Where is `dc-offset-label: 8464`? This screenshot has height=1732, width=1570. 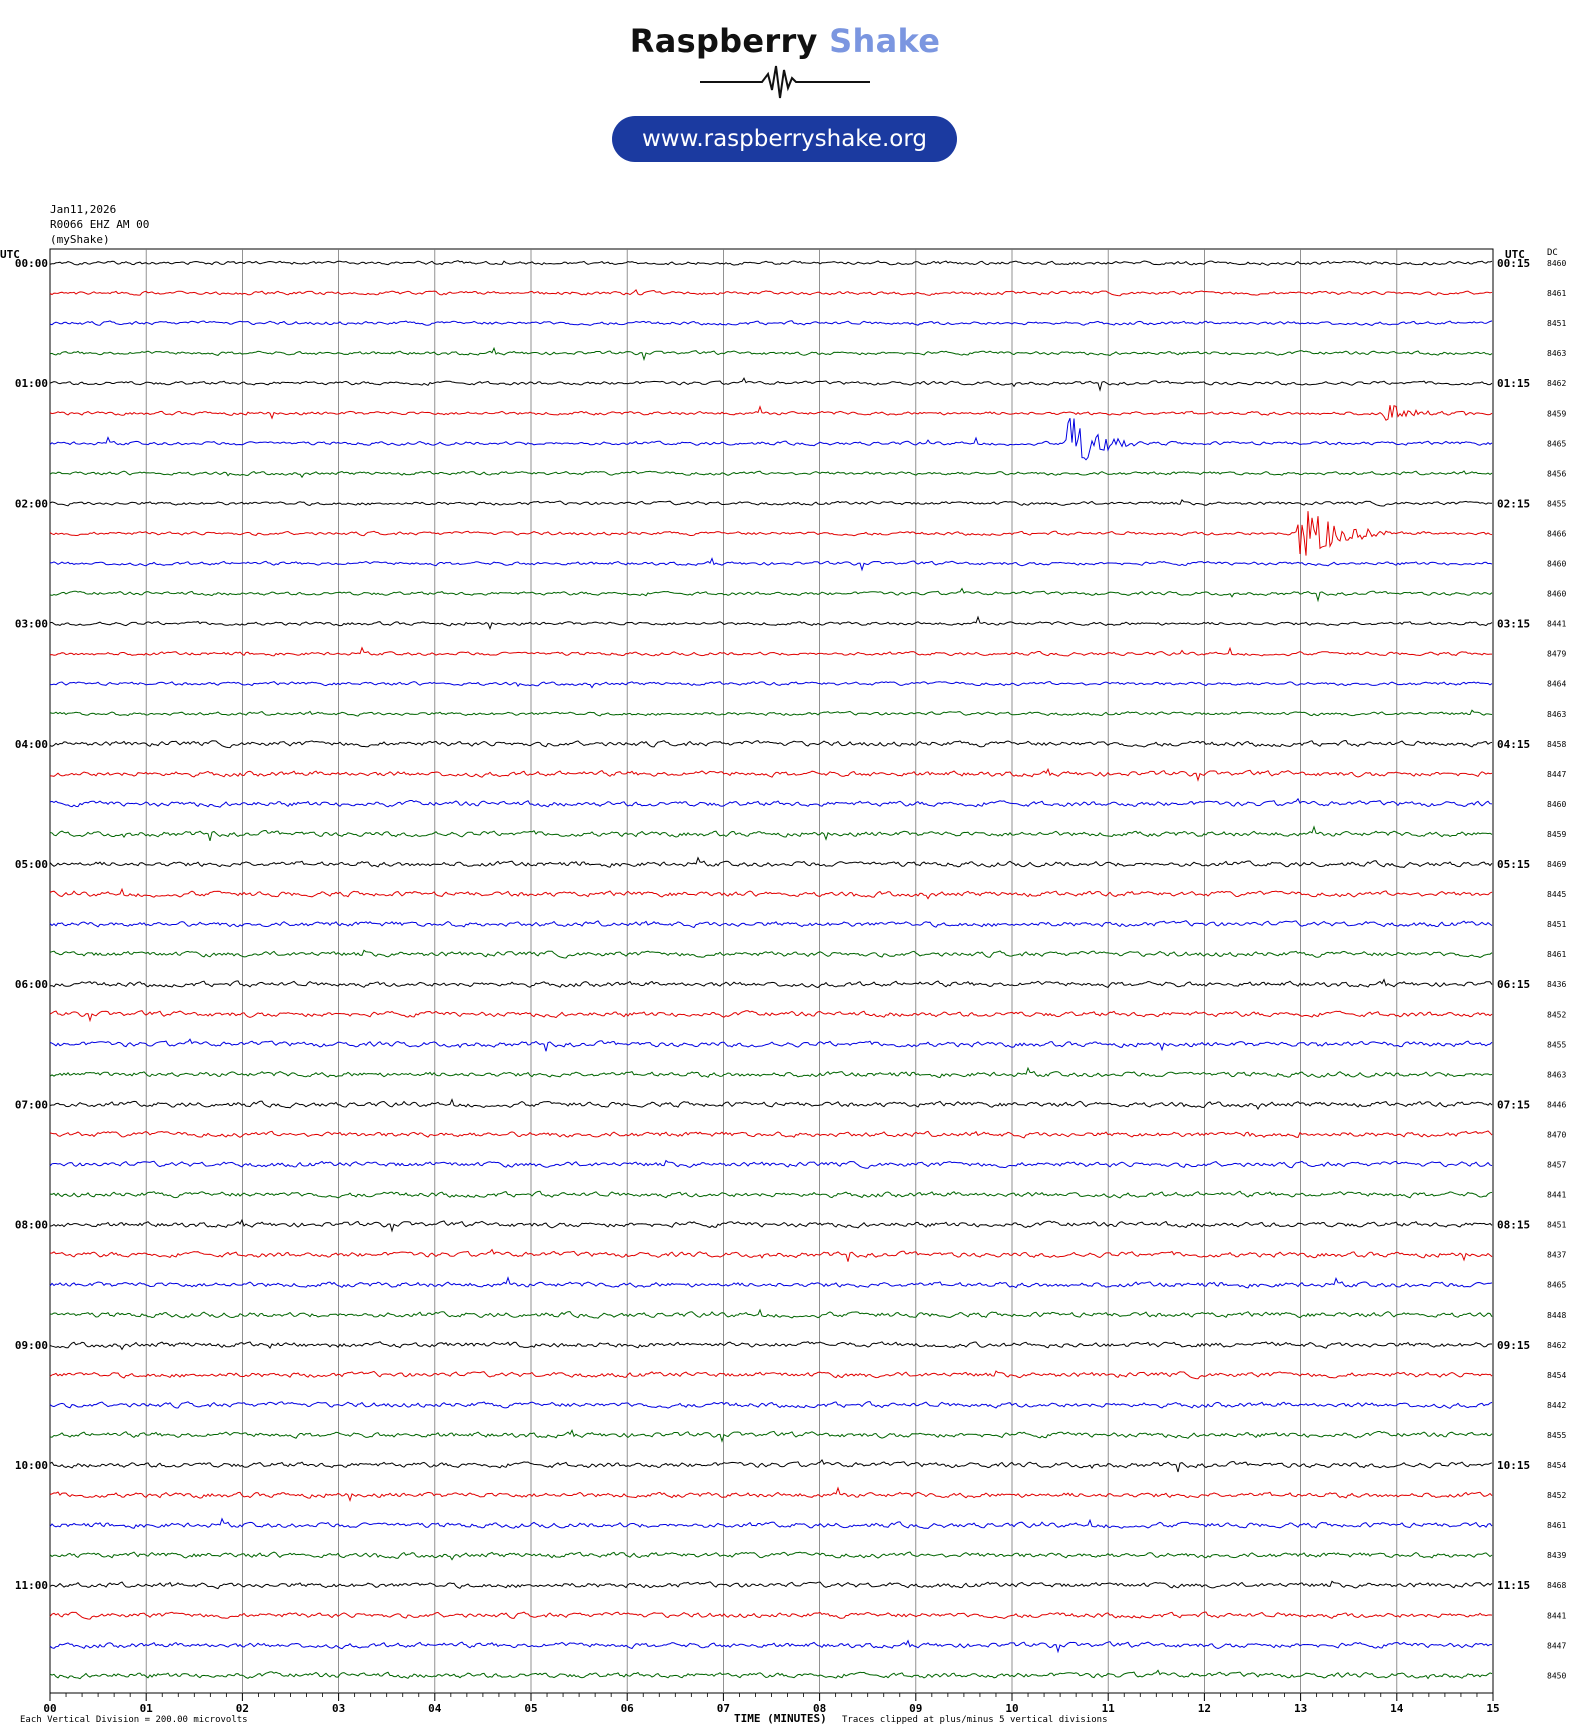 dc-offset-label: 8464 is located at coordinates (1556, 684).